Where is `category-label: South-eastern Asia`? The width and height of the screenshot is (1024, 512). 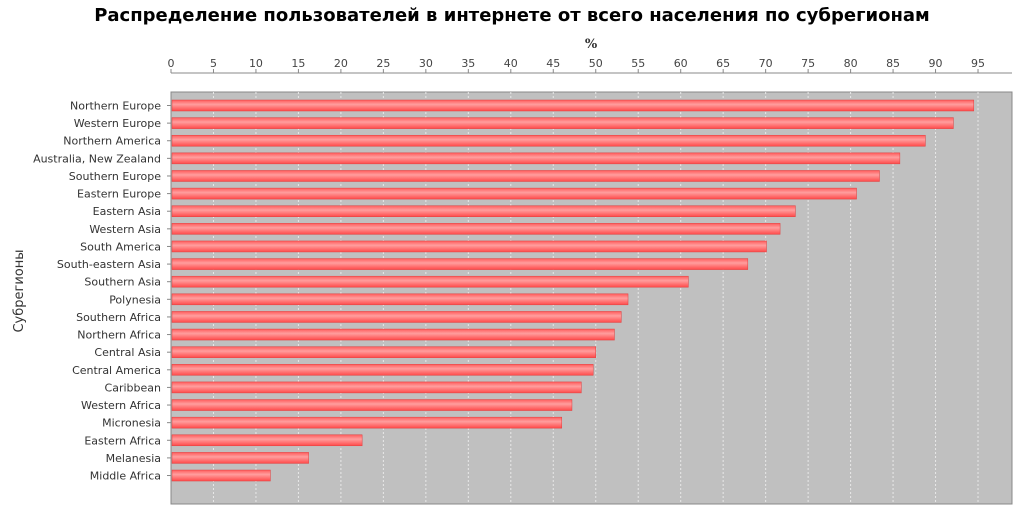
category-label: South-eastern Asia is located at coordinates (109, 264).